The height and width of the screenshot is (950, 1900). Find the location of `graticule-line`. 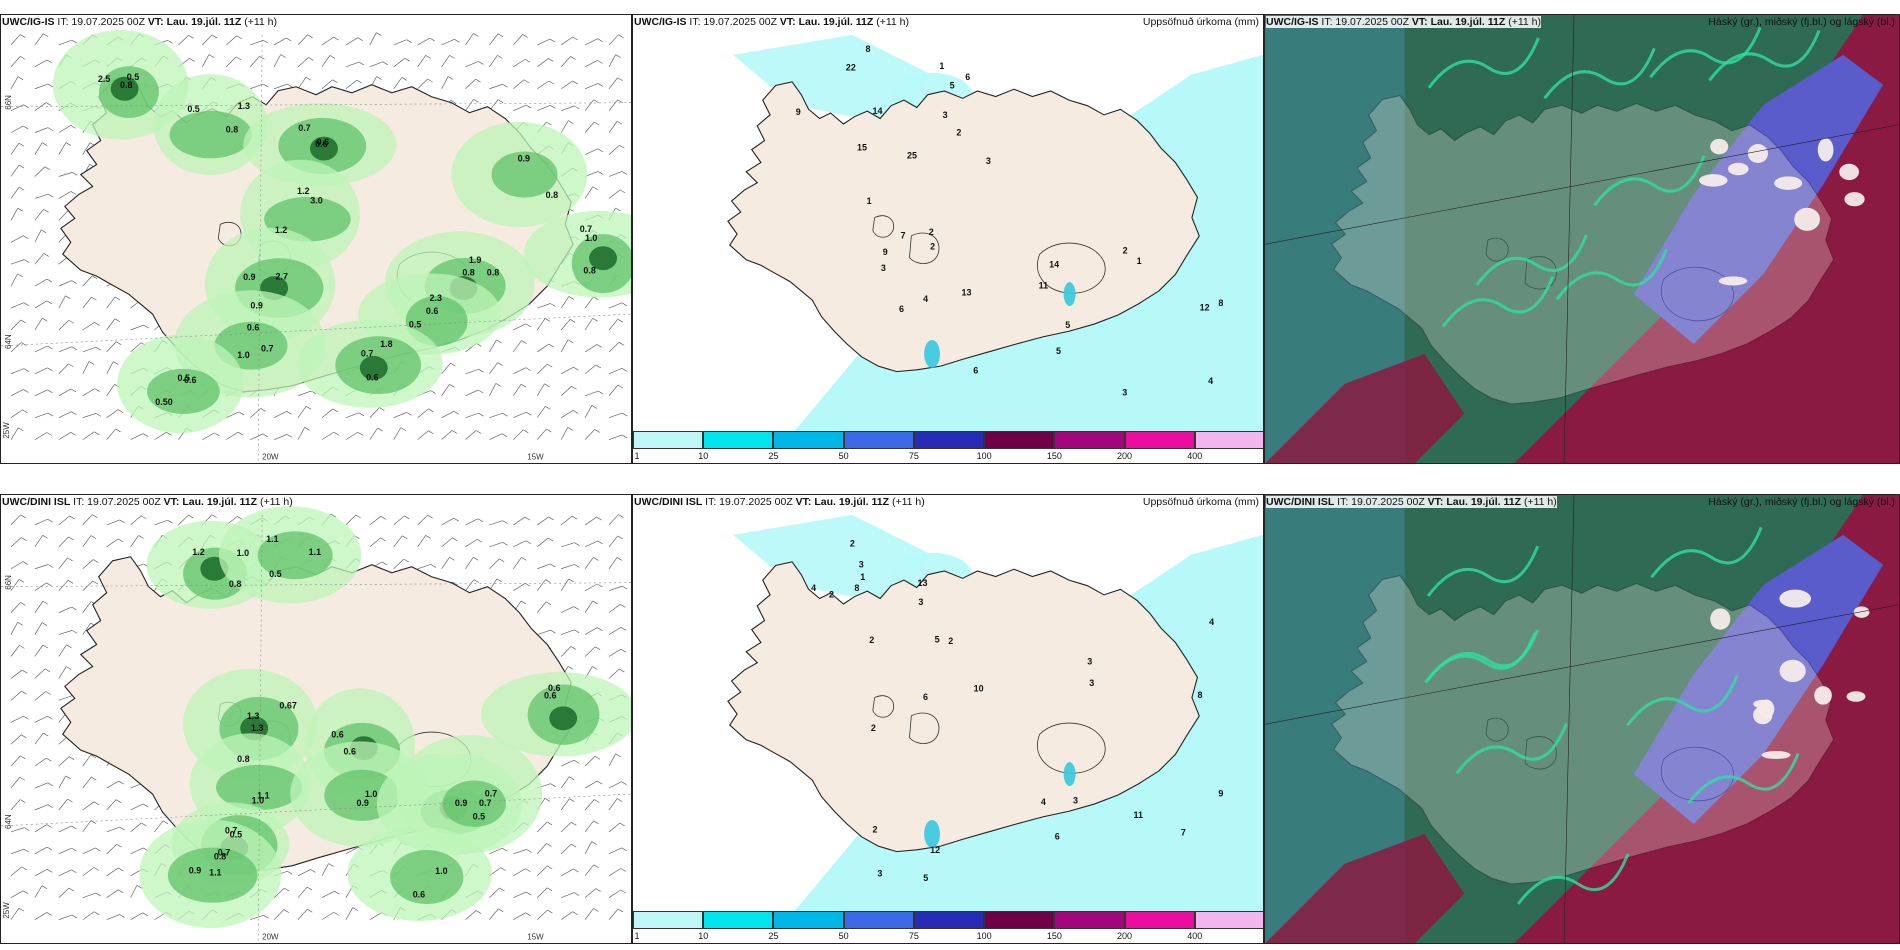

graticule-line is located at coordinates (260, 248).